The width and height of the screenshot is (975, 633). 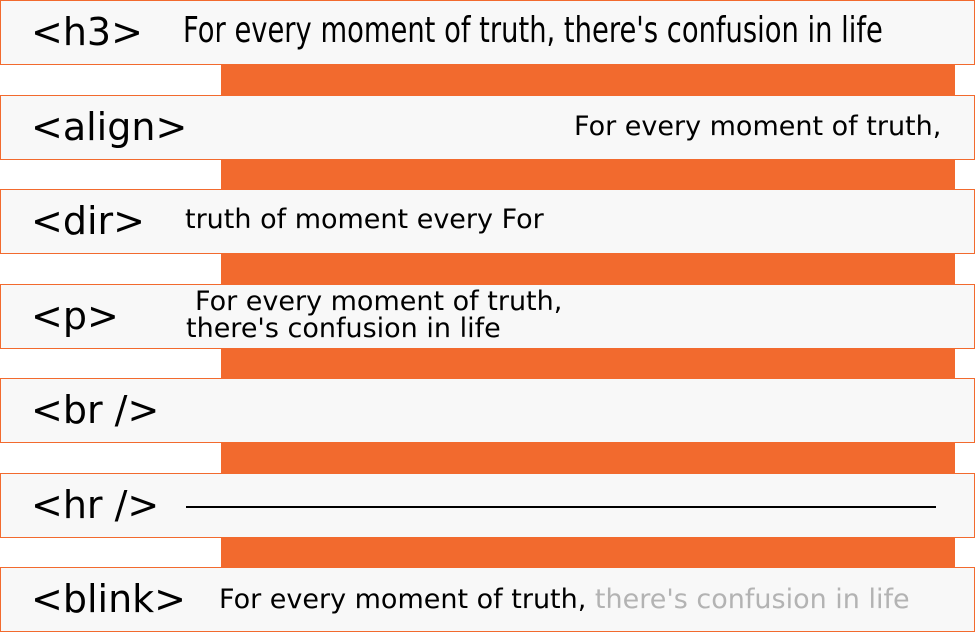 I want to click on p-sample-line-2: there's confusion in life, so click(x=343, y=328).